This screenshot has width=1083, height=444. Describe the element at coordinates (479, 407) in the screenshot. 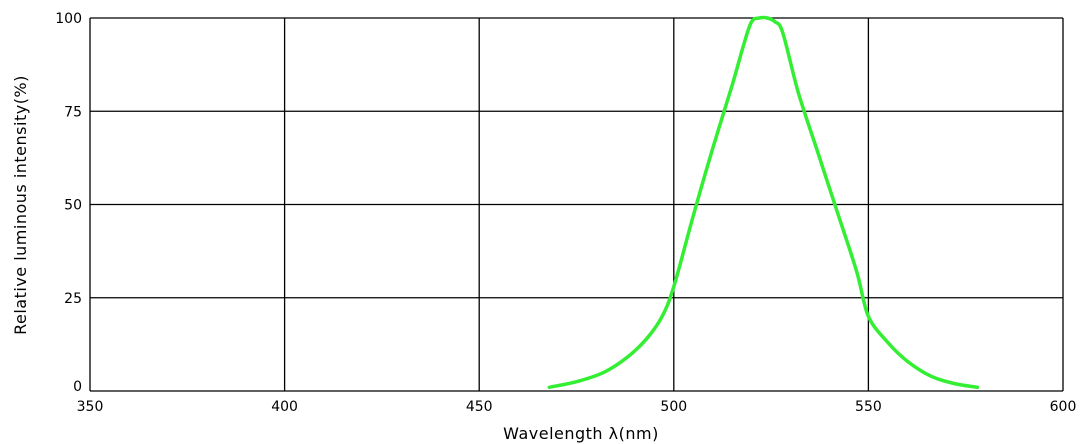

I see `x-tick-label: 450` at that location.